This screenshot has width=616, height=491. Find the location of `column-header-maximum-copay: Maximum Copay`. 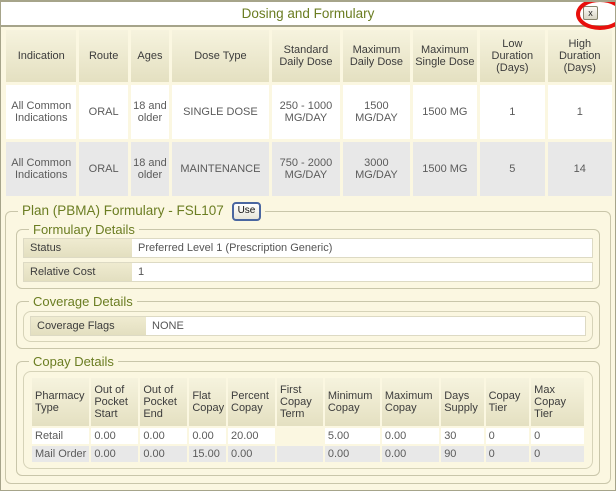

column-header-maximum-copay: Maximum Copay is located at coordinates (410, 402).